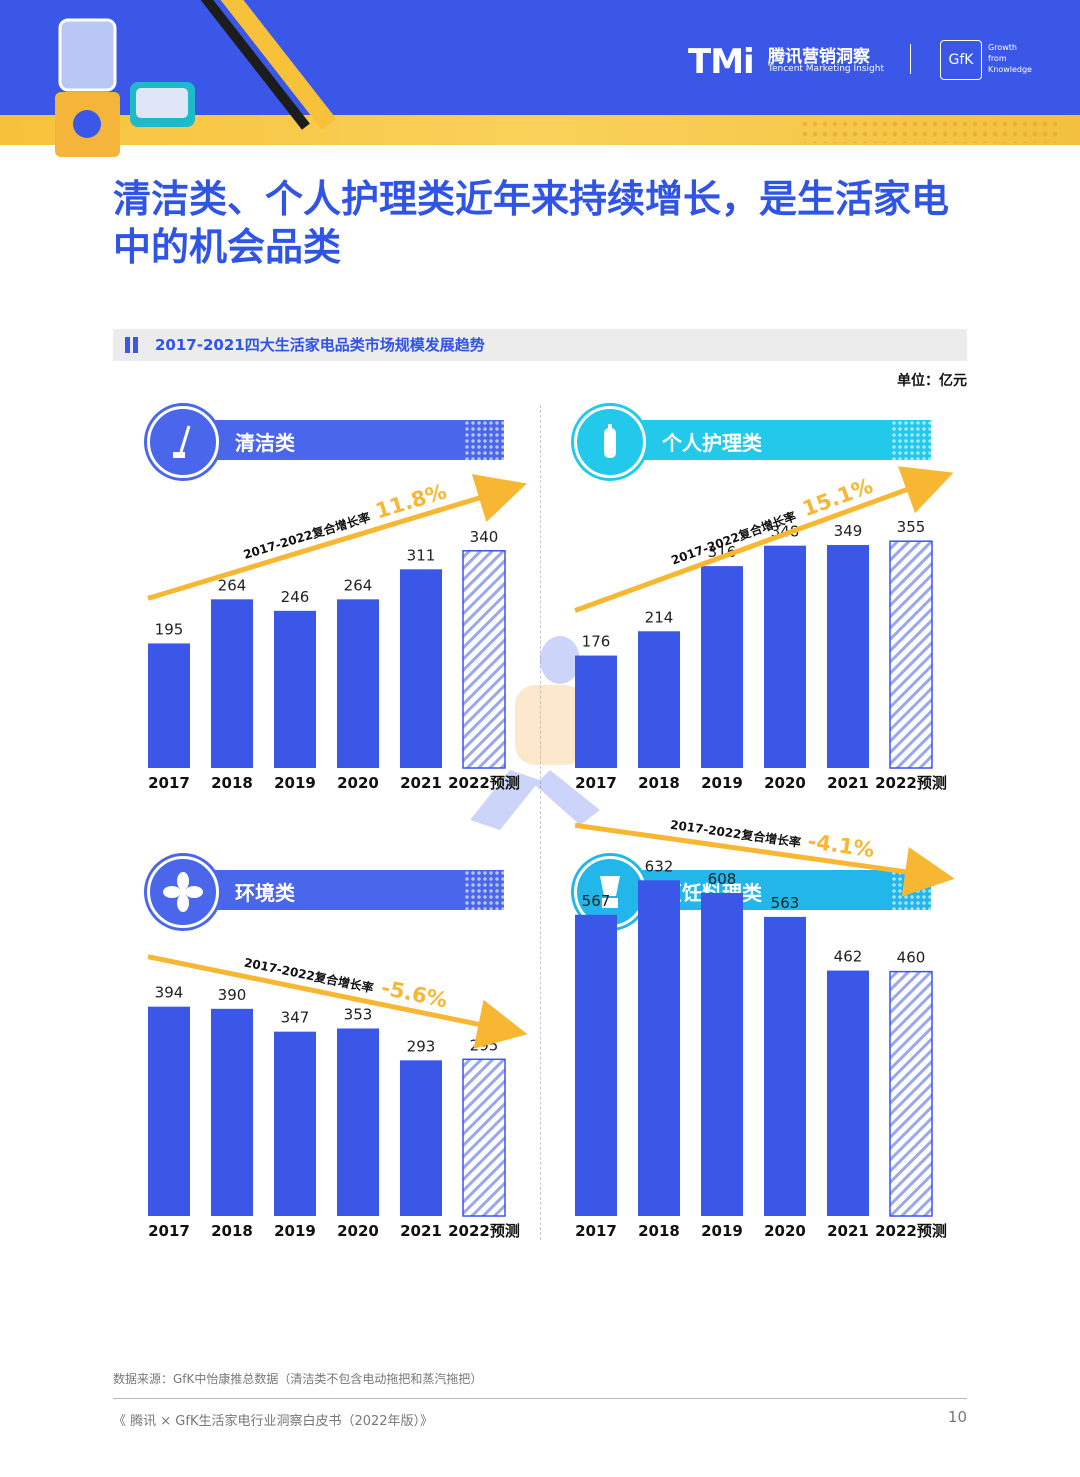  Describe the element at coordinates (910, 59) in the screenshot. I see `logo-separator` at that location.